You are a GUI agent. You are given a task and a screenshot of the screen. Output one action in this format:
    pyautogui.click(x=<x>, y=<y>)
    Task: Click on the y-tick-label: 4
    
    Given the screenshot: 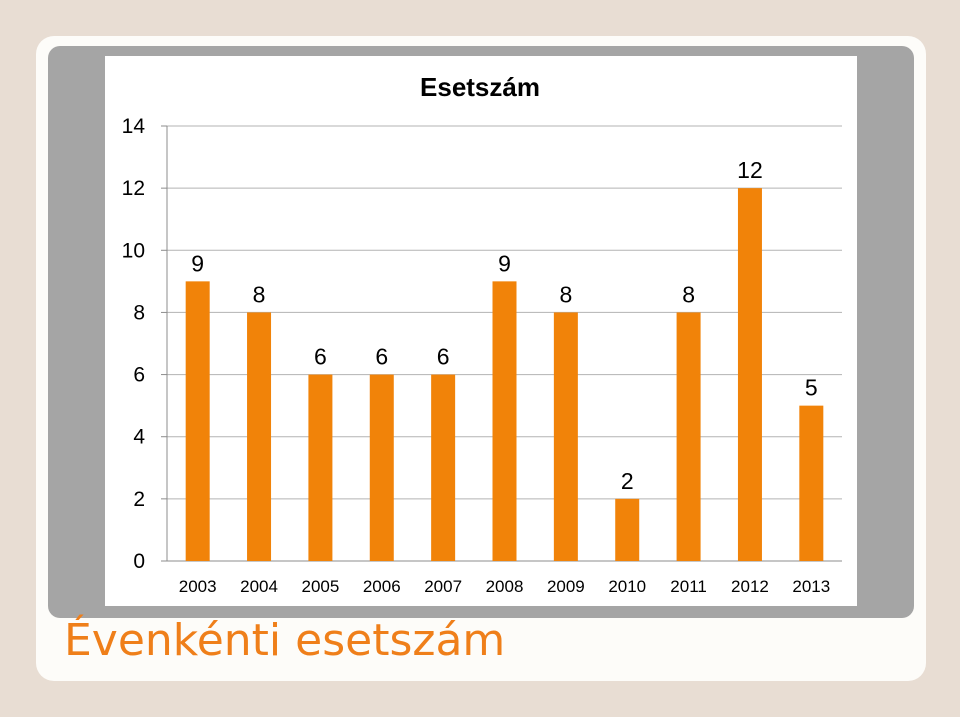 What is the action you would take?
    pyautogui.click(x=139, y=437)
    